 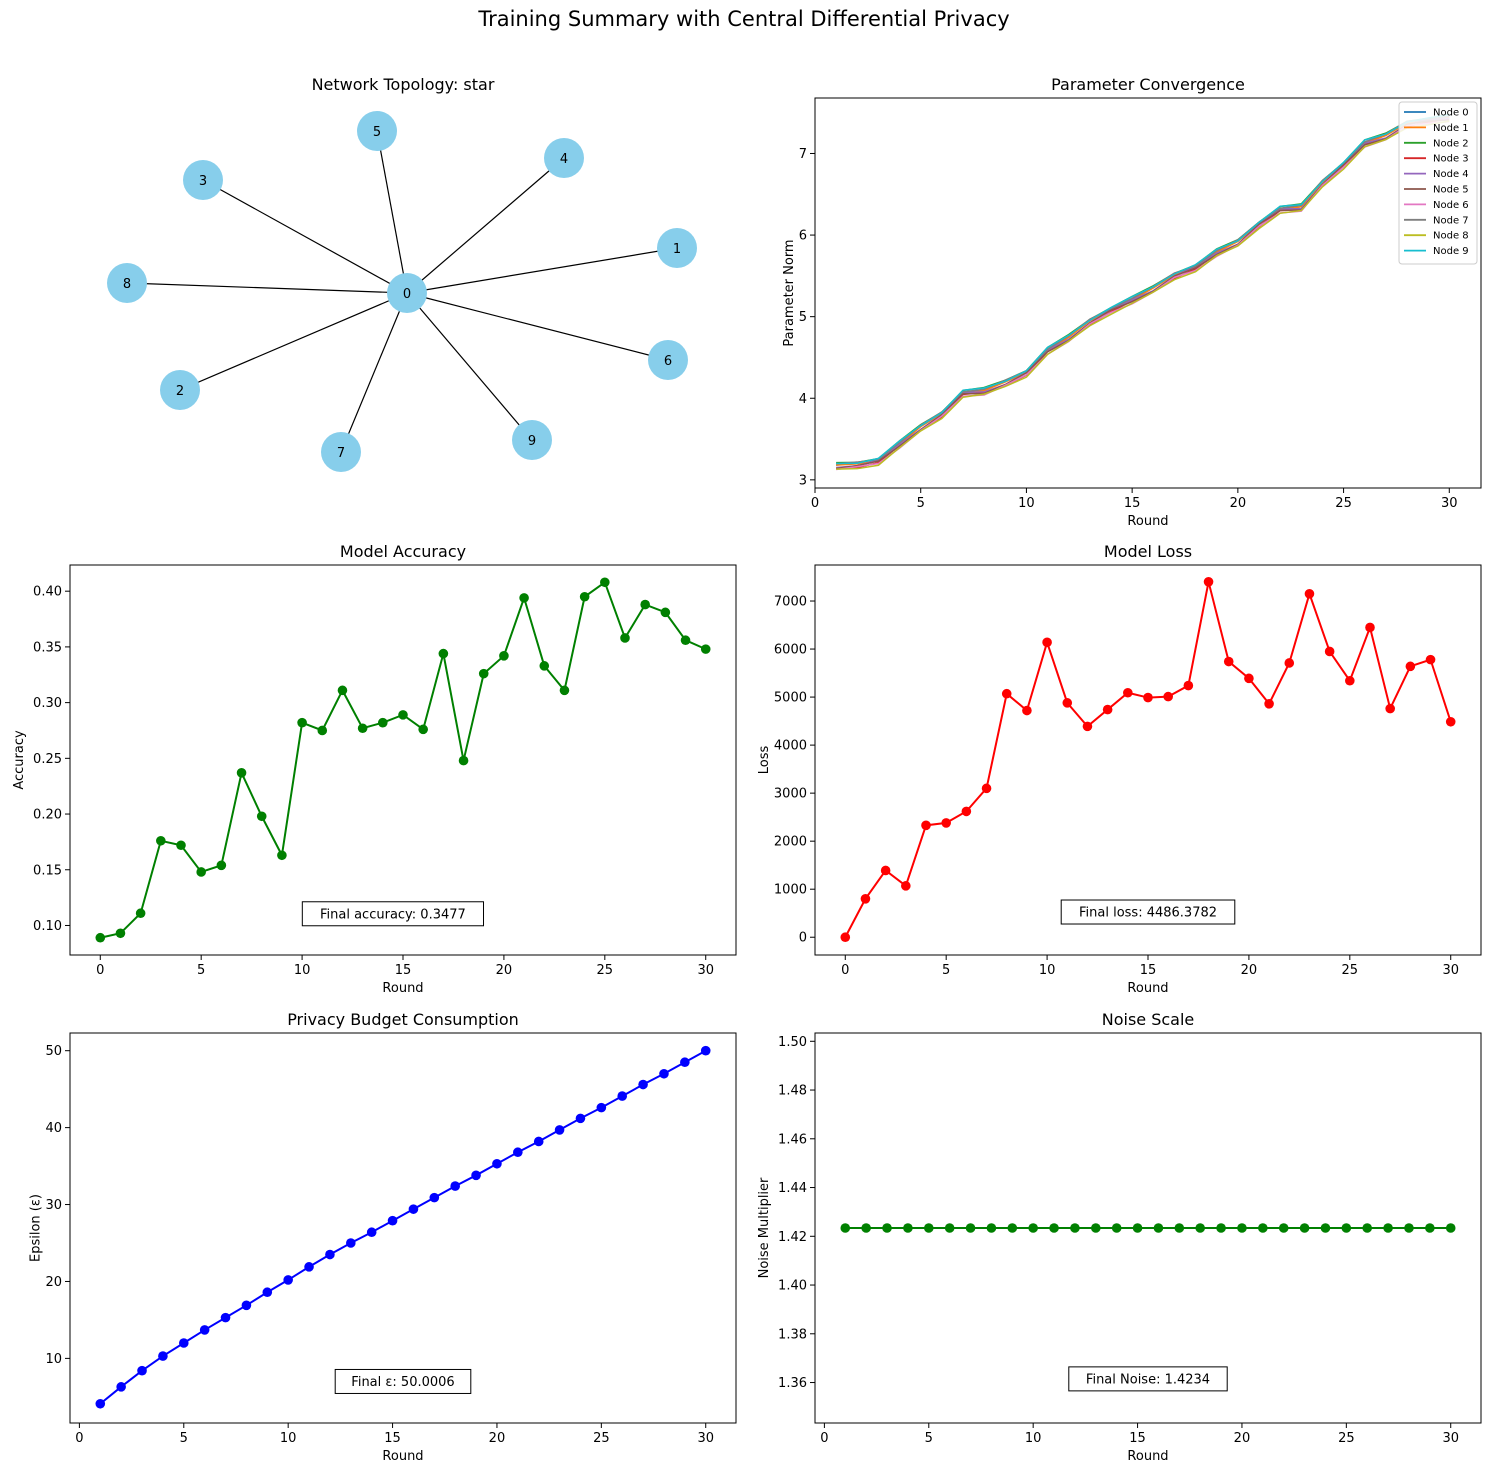 What do you see at coordinates (790, 650) in the screenshot?
I see `y-tick-label: 6000` at bounding box center [790, 650].